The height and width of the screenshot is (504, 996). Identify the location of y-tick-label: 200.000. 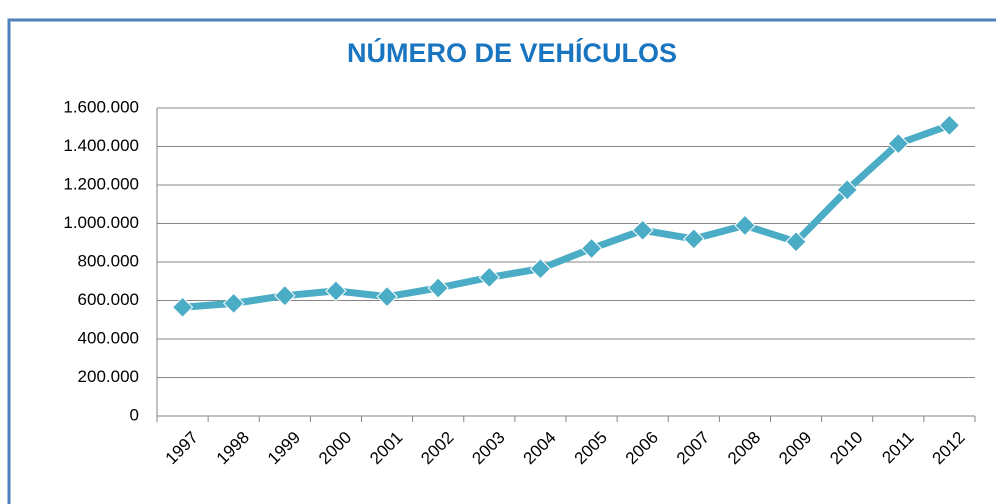
(108, 376).